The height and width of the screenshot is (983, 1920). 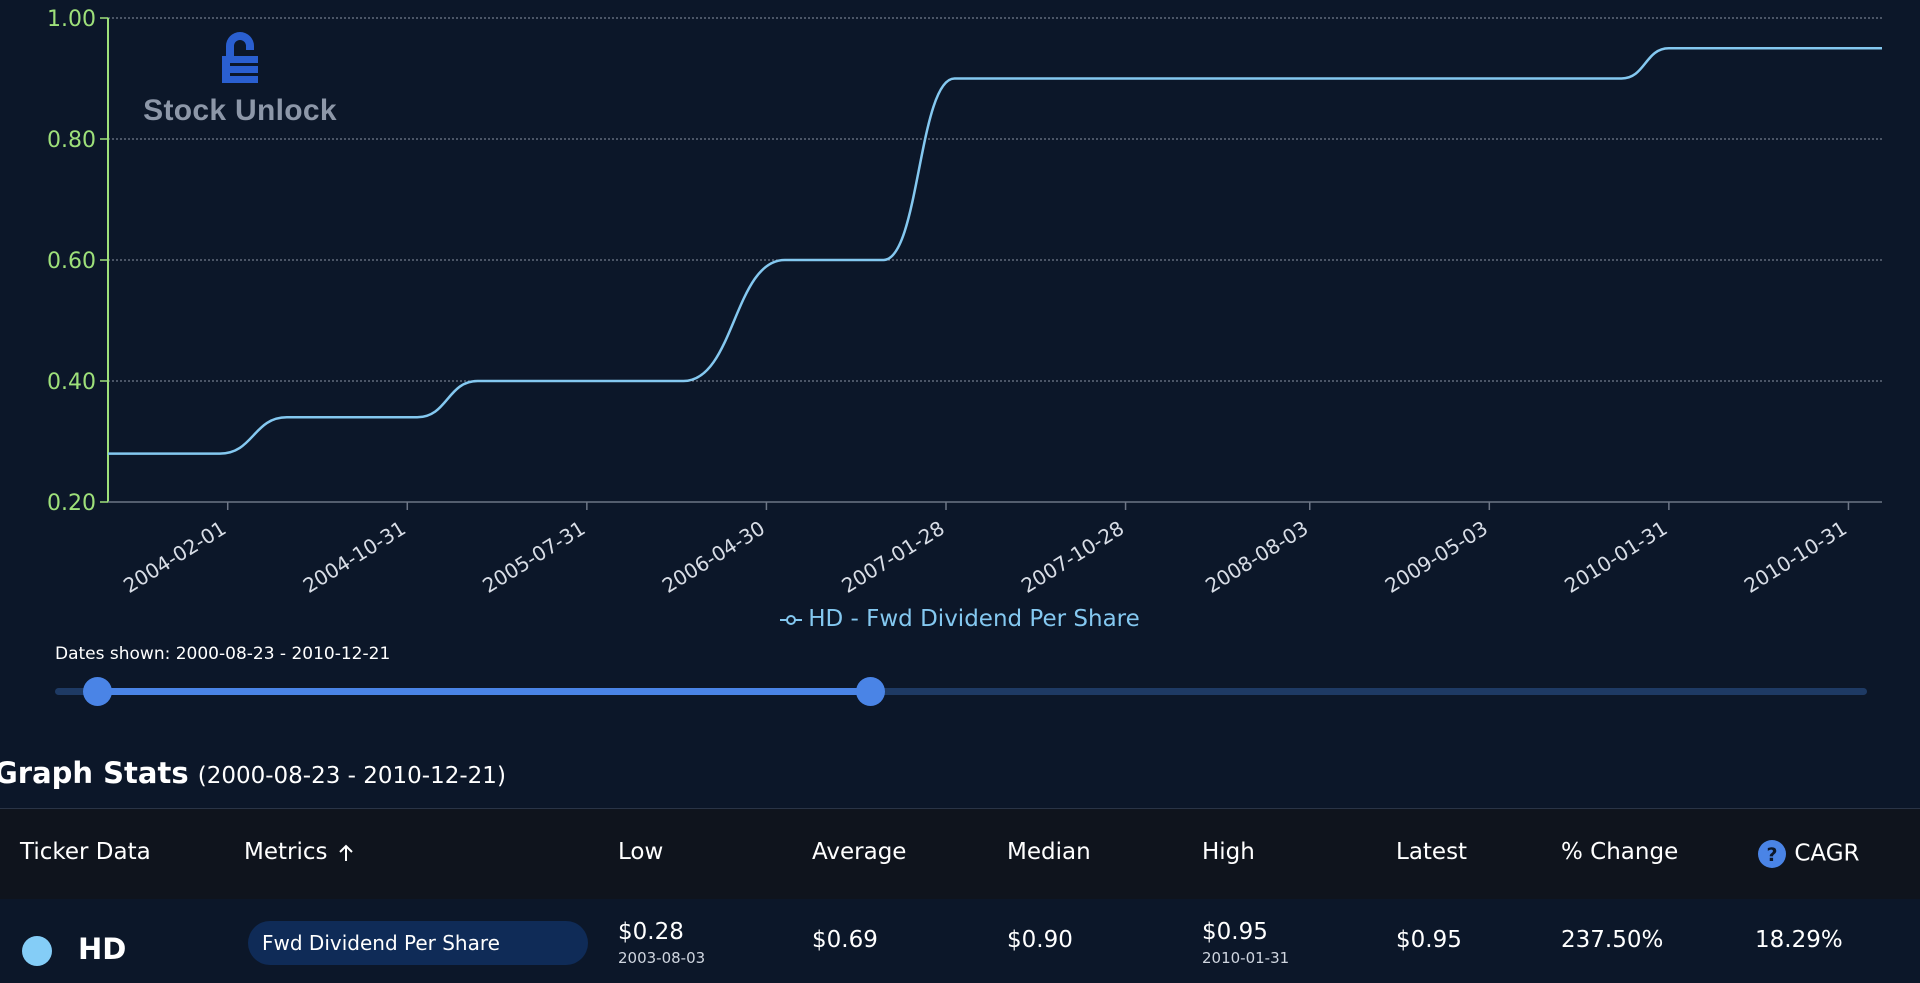 I want to click on y-tick-label: 0.60, so click(x=71, y=261).